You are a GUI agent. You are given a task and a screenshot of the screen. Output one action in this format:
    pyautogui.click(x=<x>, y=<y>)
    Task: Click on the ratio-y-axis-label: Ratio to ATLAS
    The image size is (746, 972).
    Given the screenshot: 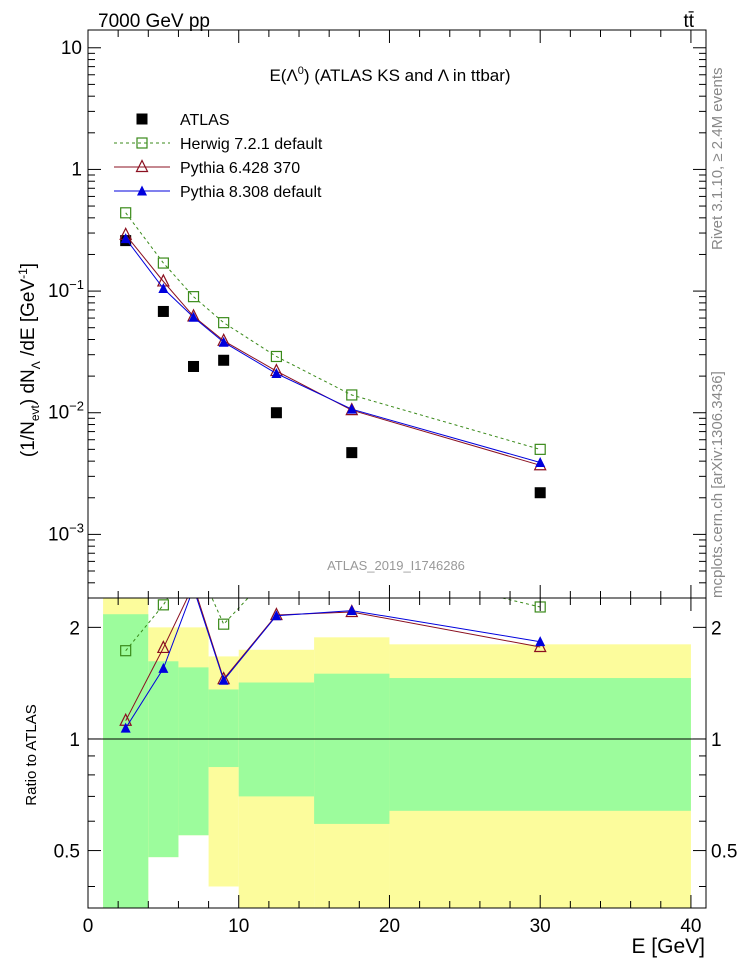 What is the action you would take?
    pyautogui.click(x=31, y=754)
    